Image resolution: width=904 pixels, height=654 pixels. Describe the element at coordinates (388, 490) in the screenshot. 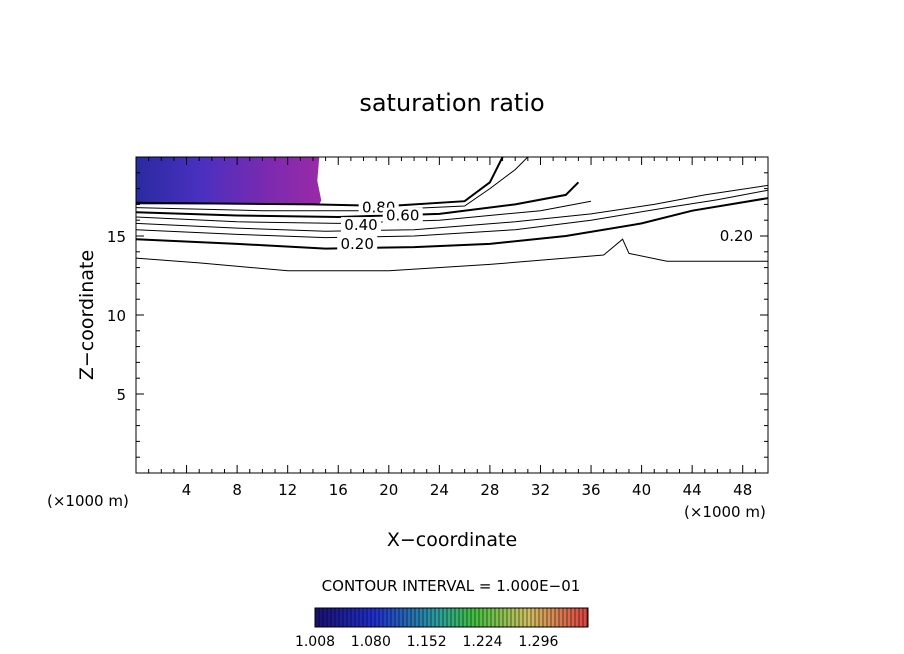

I see `x-tick-label: 20` at that location.